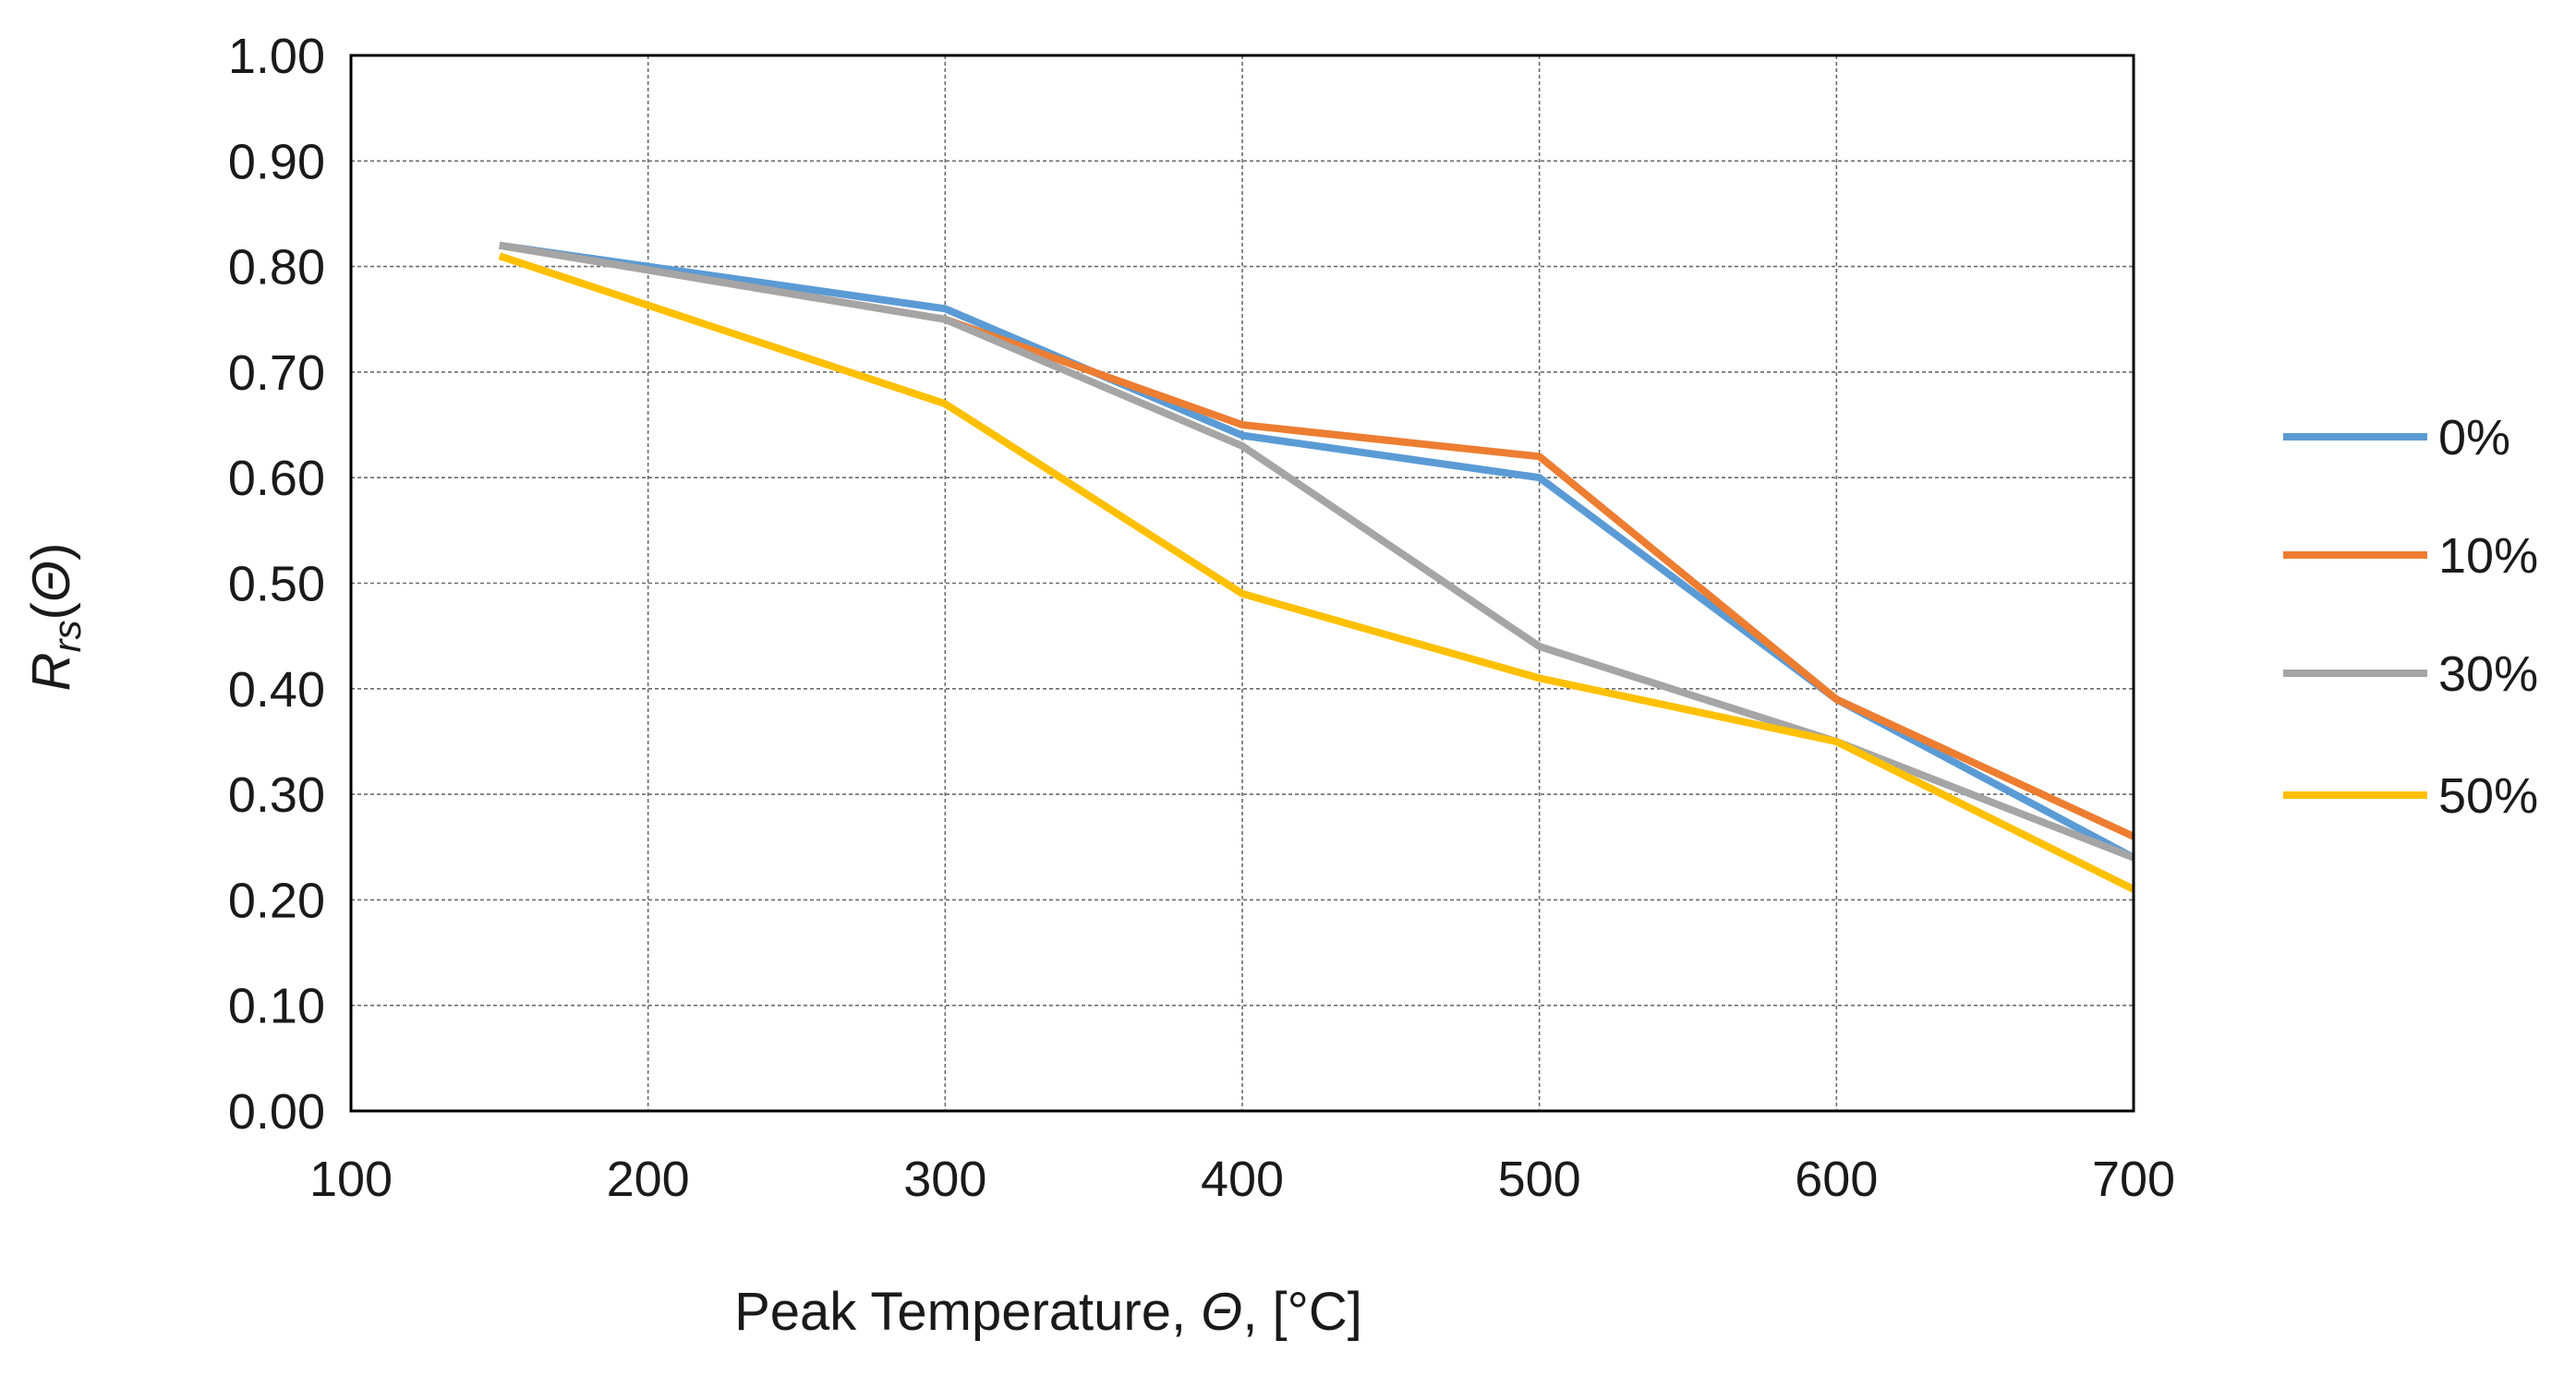  What do you see at coordinates (276, 1007) in the screenshot?
I see `y-tick-label: 0.10` at bounding box center [276, 1007].